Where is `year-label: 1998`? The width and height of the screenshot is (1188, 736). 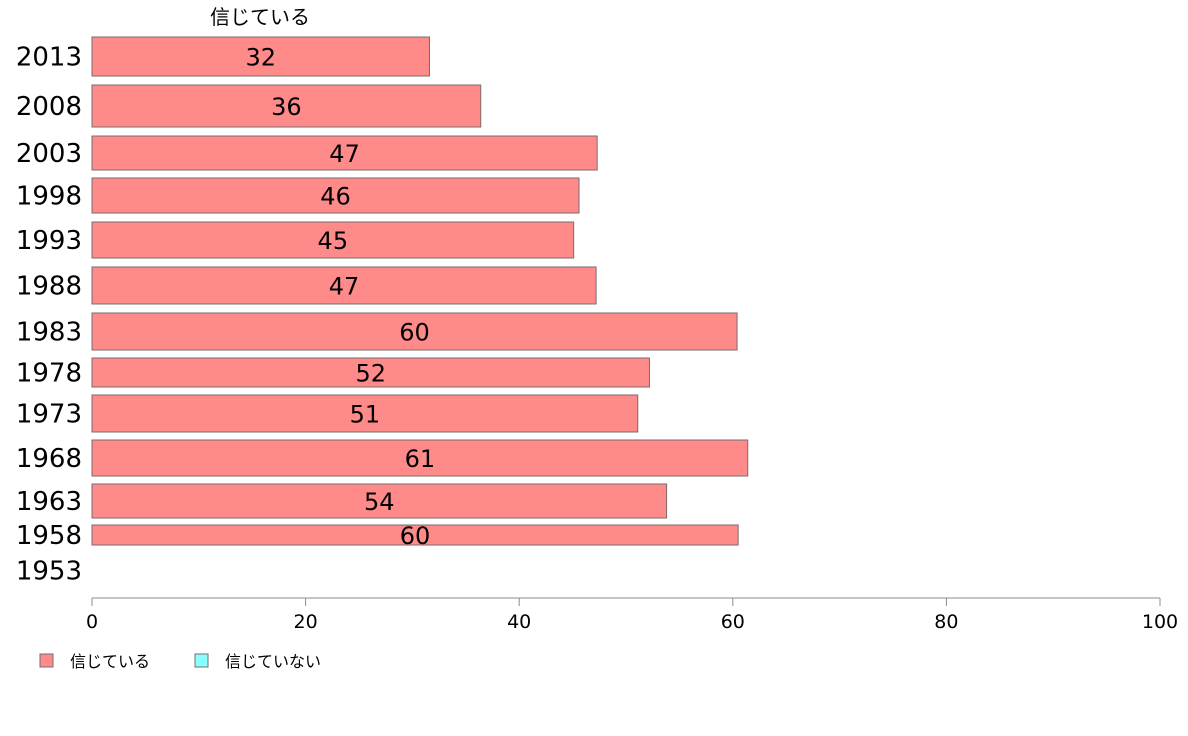
year-label: 1998 is located at coordinates (49, 197).